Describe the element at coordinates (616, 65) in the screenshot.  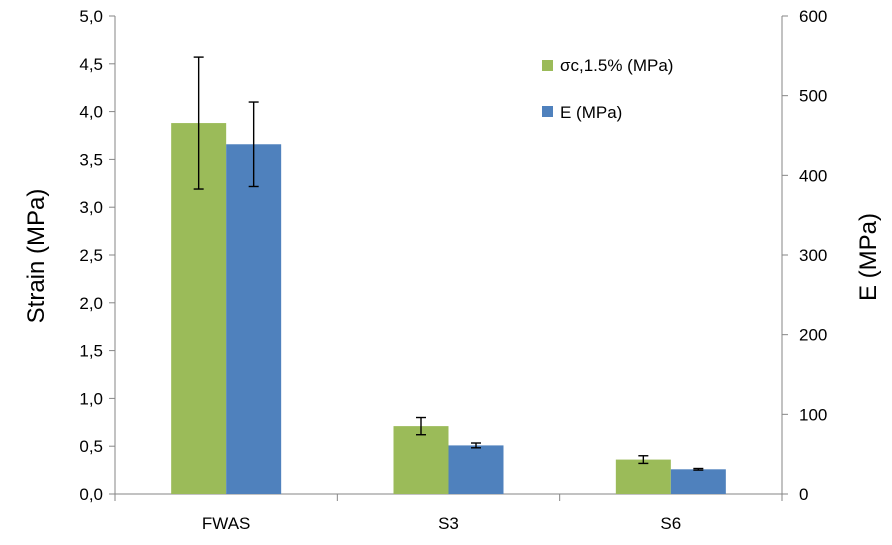
I see `legend-label-series-1: σc,1.5% (MPa)` at that location.